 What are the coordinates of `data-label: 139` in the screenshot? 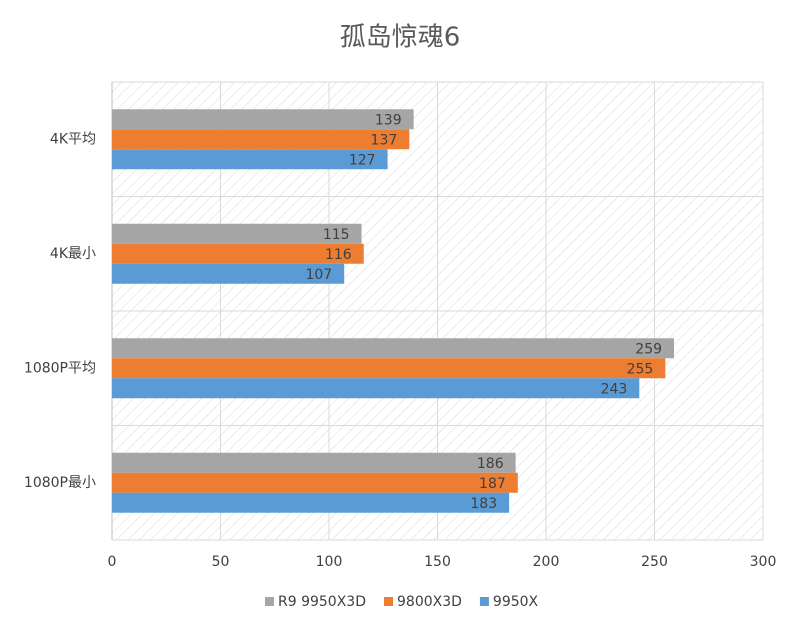 It's located at (388, 120).